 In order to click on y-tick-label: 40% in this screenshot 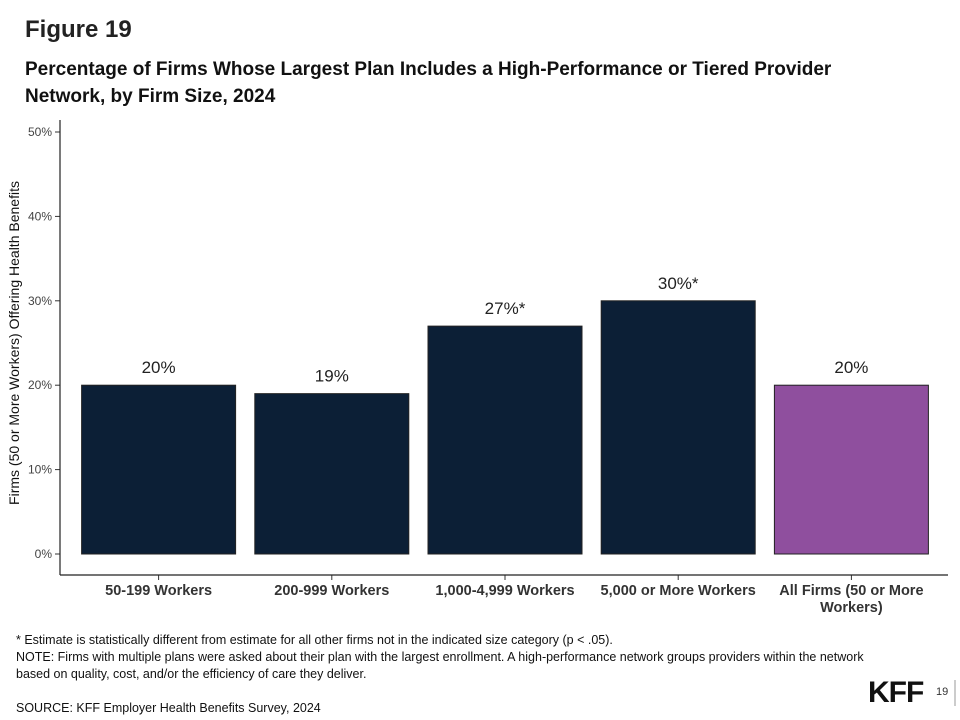, I will do `click(40, 216)`.